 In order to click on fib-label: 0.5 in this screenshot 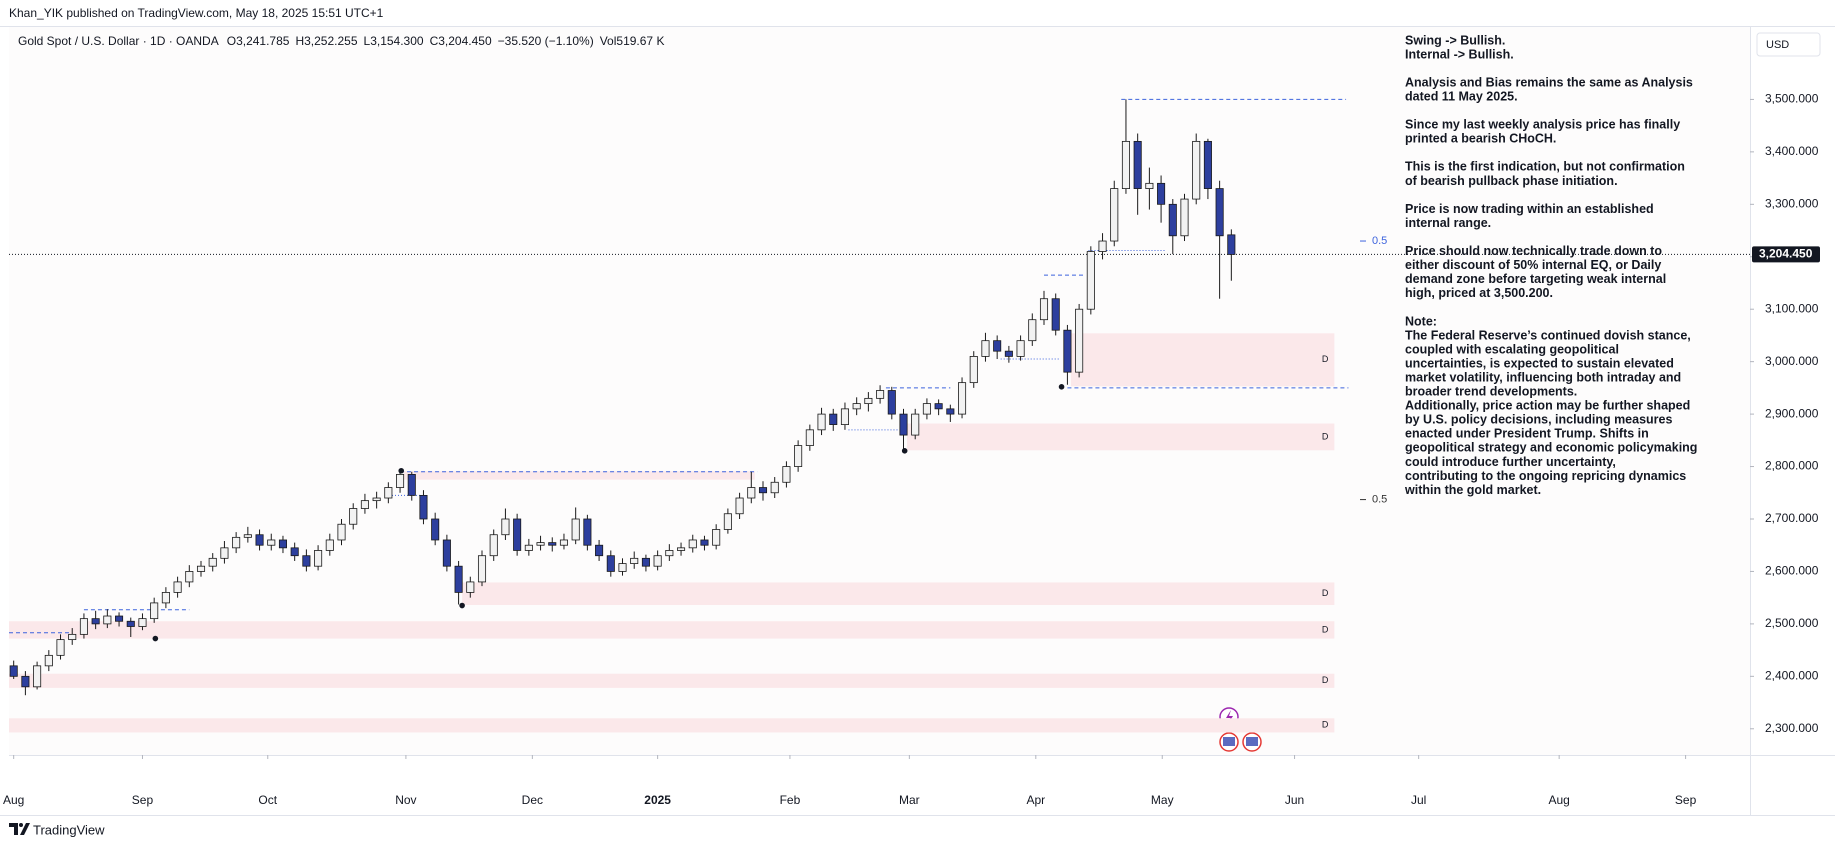, I will do `click(1379, 499)`.